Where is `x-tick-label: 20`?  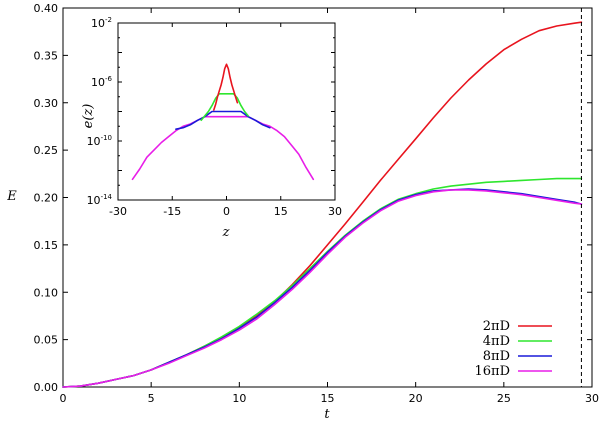 x-tick-label: 20 is located at coordinates (416, 398).